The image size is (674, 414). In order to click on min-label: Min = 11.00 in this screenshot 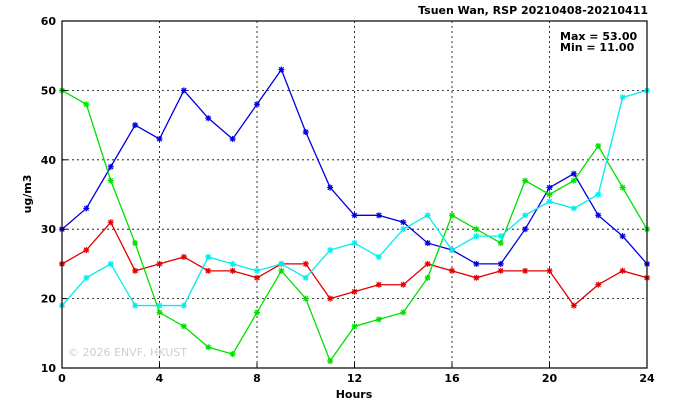, I will do `click(597, 47)`.